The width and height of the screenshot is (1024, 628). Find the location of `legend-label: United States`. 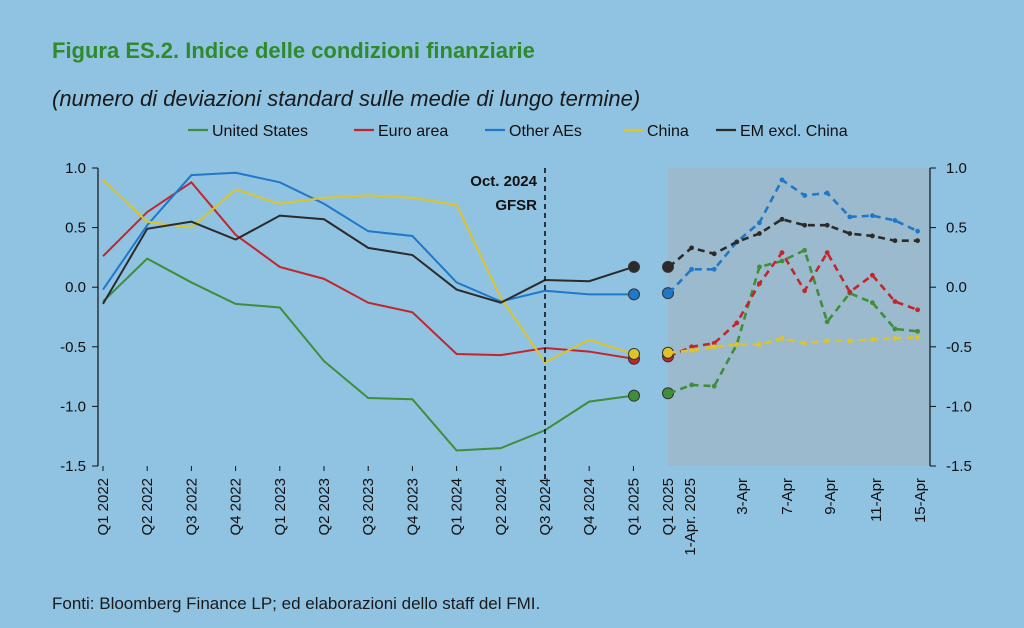

legend-label: United States is located at coordinates (260, 131).